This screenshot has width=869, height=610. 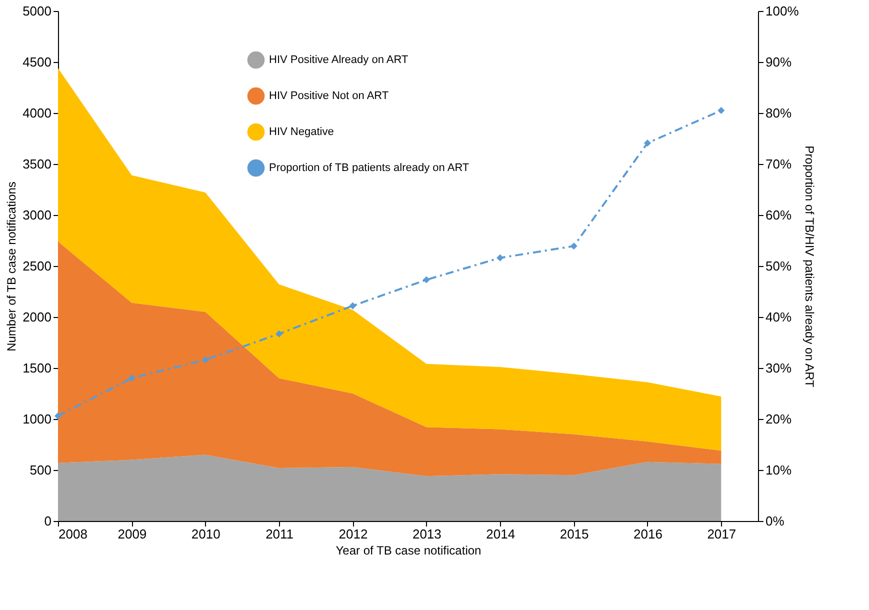 I want to click on y2-tick-label: 70%, so click(x=779, y=164).